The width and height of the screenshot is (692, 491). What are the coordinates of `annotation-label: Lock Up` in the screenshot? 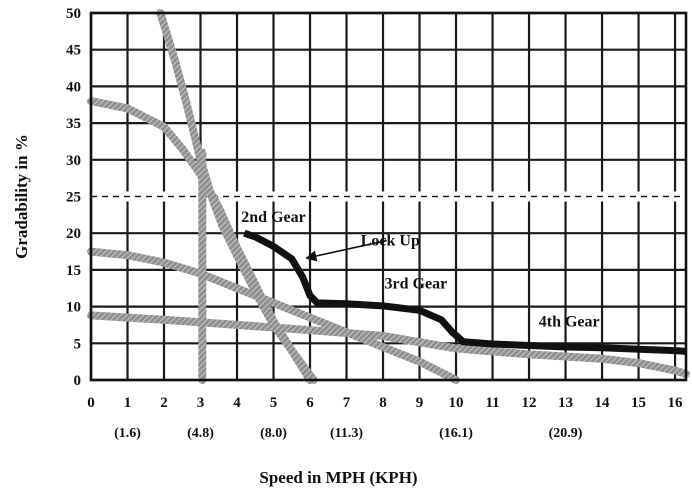 It's located at (390, 241).